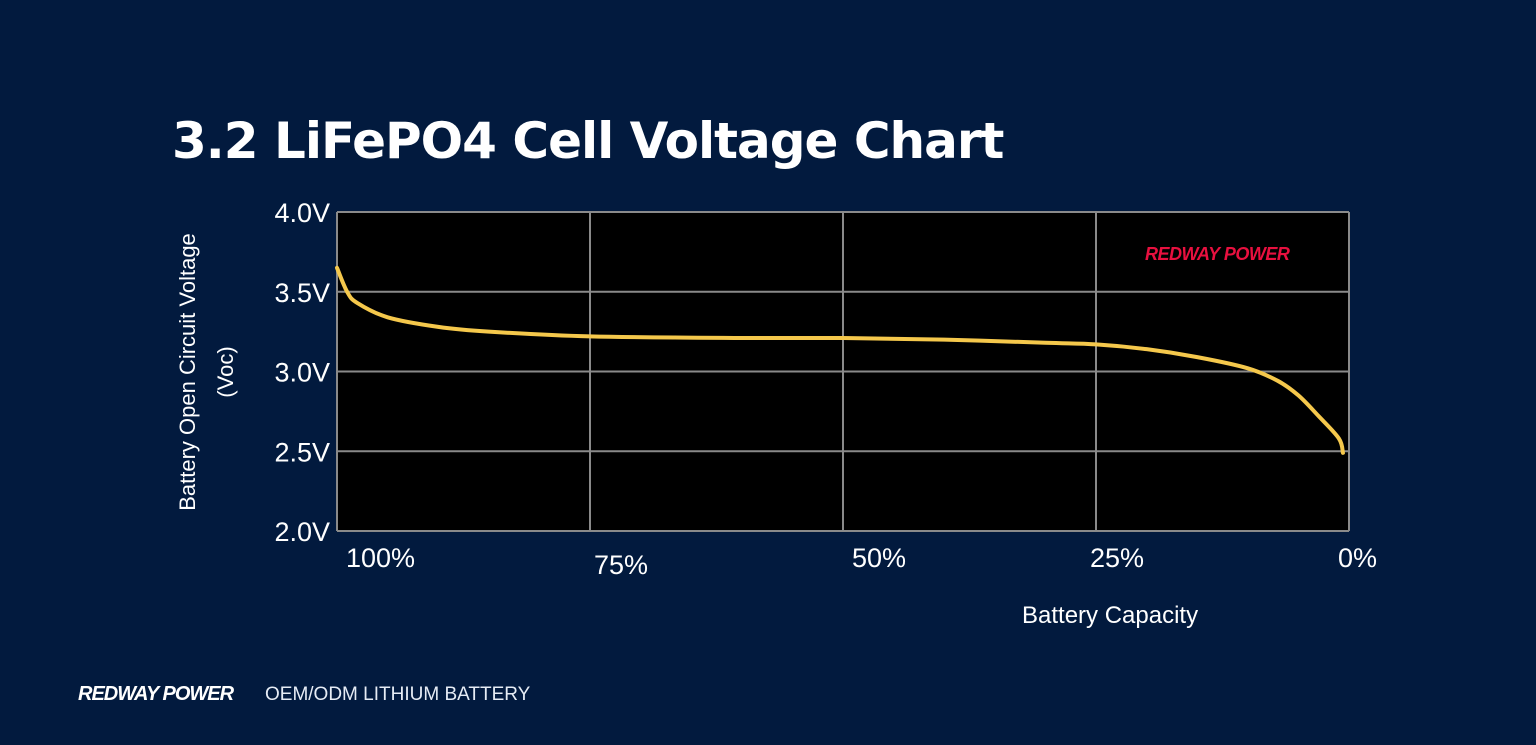 The height and width of the screenshot is (745, 1536). What do you see at coordinates (380, 558) in the screenshot?
I see `x-tick-label: 100%` at bounding box center [380, 558].